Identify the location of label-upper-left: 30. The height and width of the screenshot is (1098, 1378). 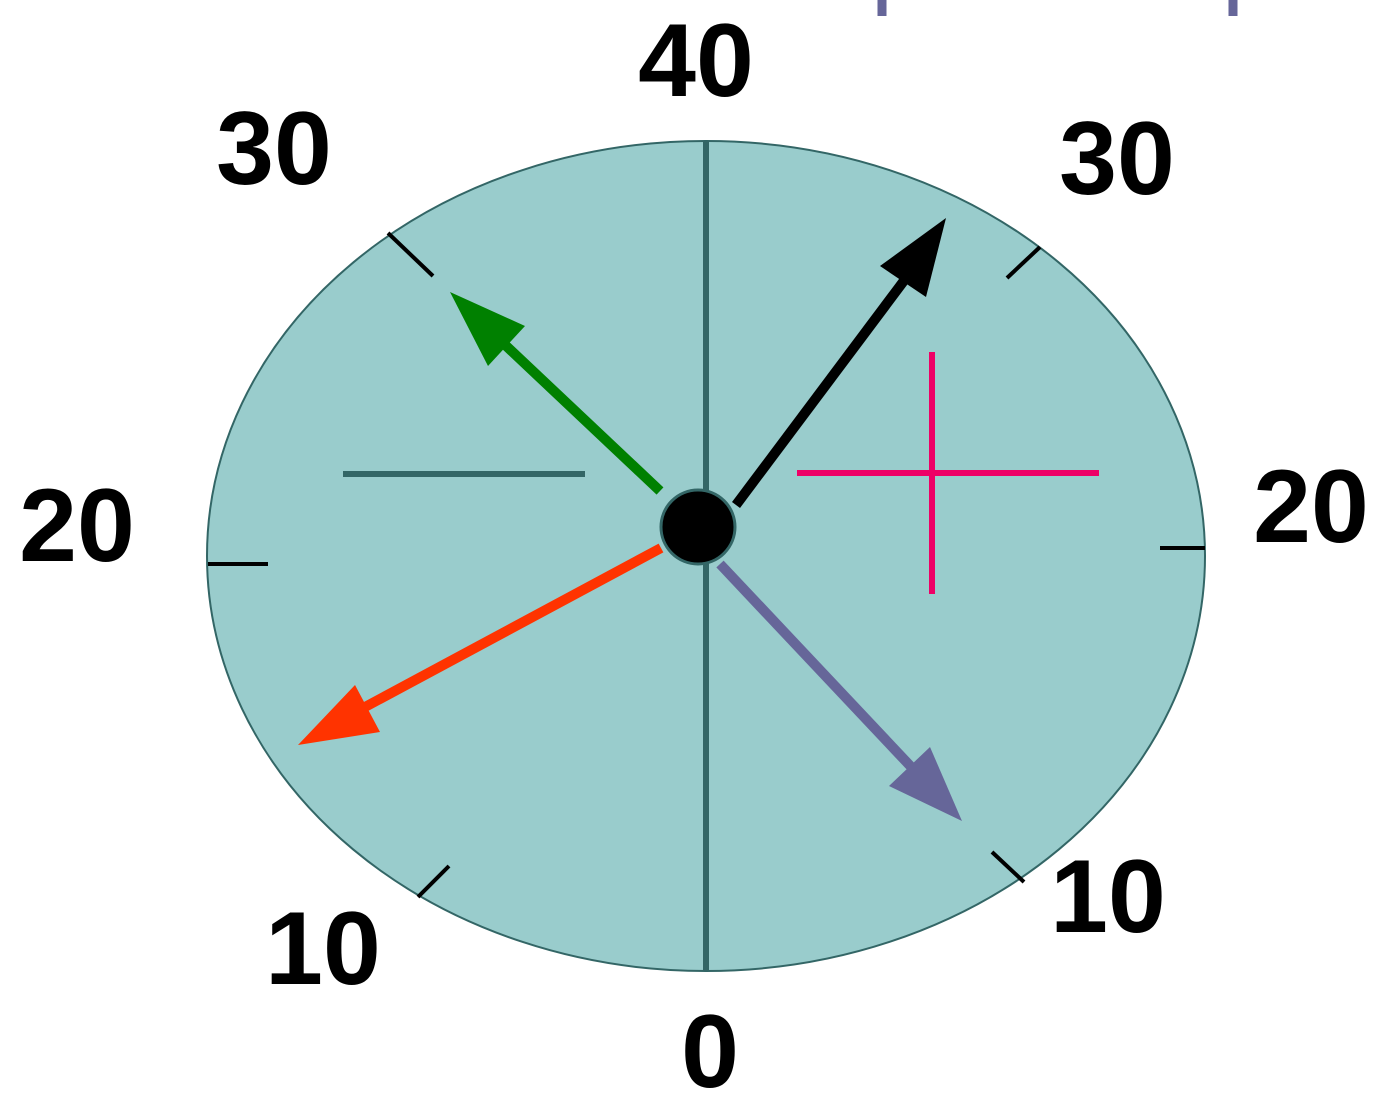
(274, 149).